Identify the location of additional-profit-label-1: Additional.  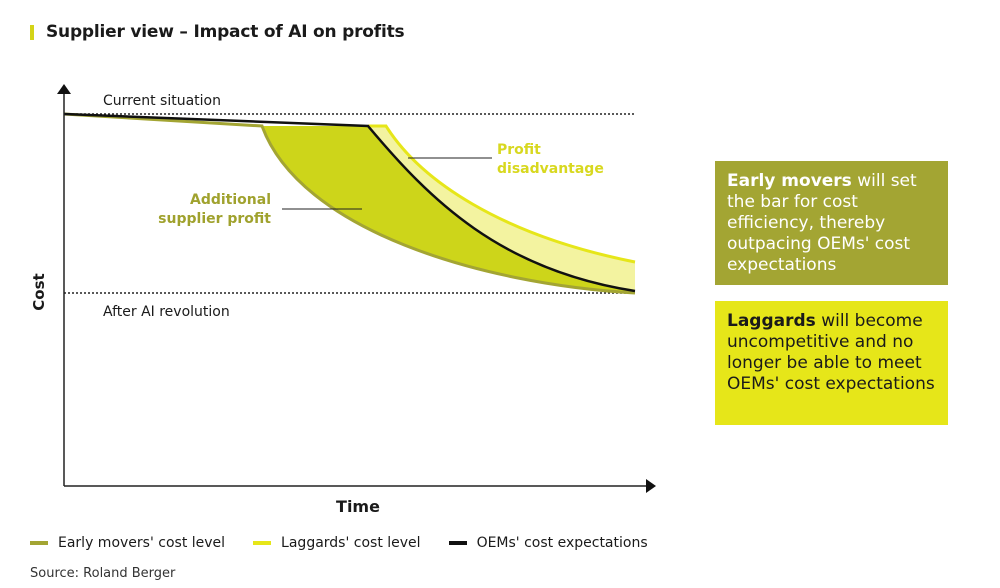
(230, 200).